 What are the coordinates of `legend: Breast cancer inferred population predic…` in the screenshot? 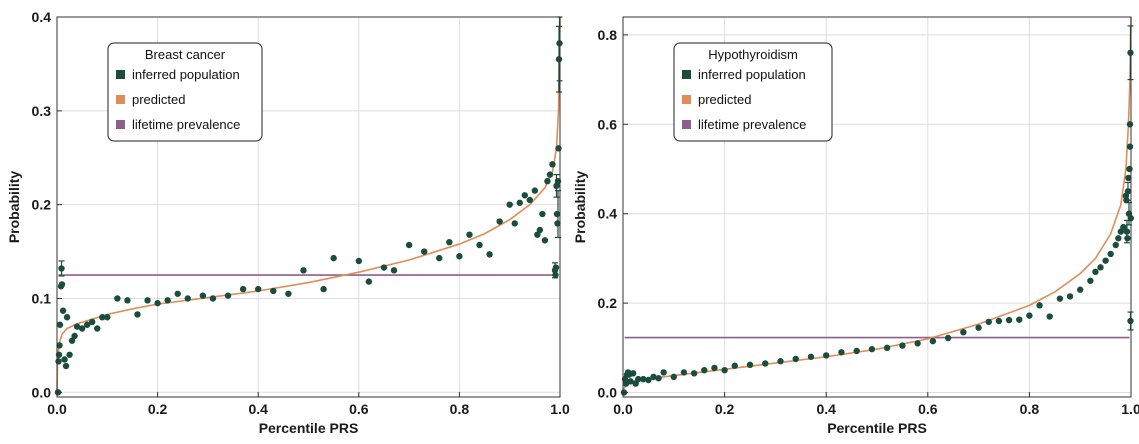 It's located at (185, 92).